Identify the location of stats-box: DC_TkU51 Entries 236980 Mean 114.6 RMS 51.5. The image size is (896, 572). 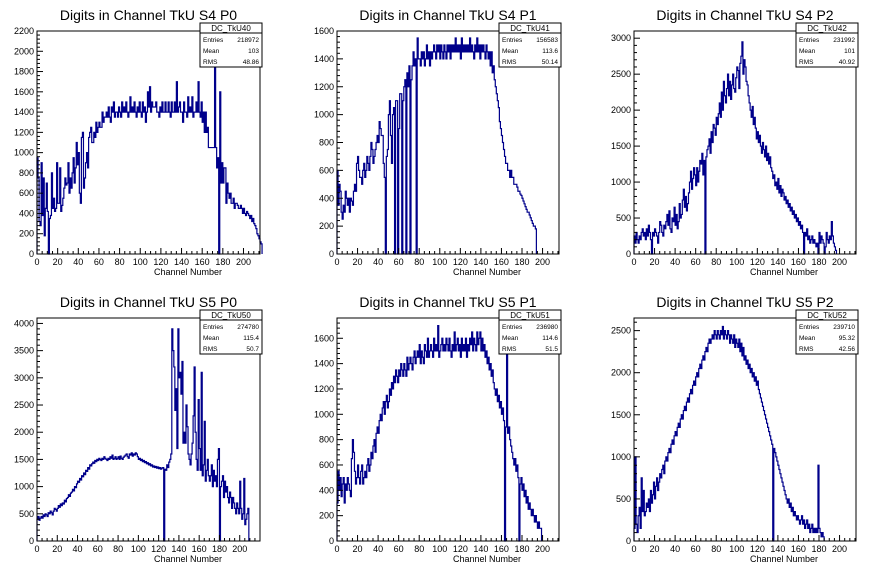
(530, 332).